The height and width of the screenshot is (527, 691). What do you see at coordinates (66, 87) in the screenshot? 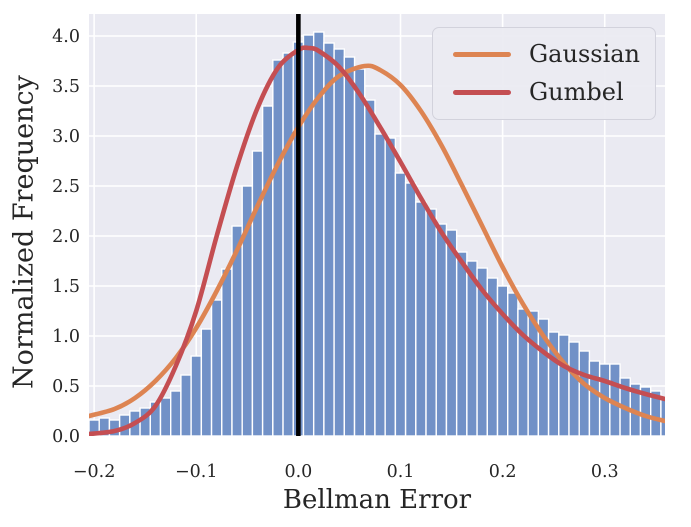
I see `y-tick-label: 3.5` at bounding box center [66, 87].